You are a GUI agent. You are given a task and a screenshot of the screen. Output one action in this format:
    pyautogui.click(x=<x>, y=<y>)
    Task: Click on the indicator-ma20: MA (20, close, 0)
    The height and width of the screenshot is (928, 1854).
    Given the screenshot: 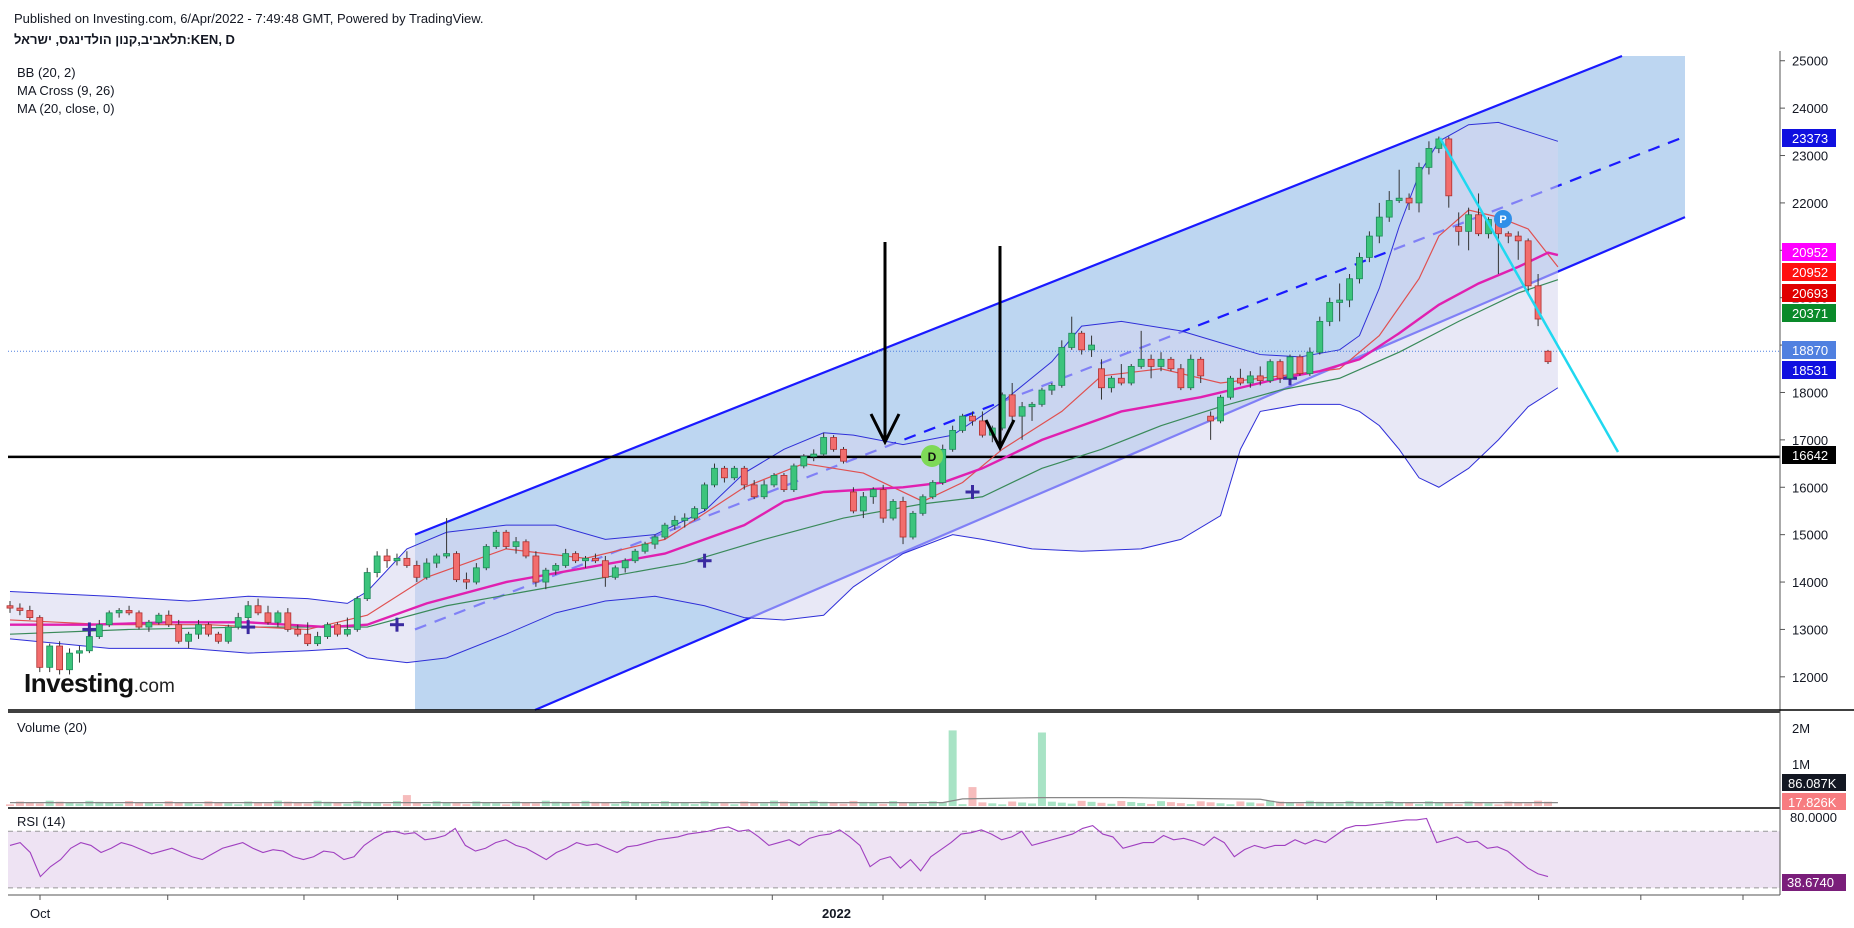 What is the action you would take?
    pyautogui.click(x=66, y=108)
    